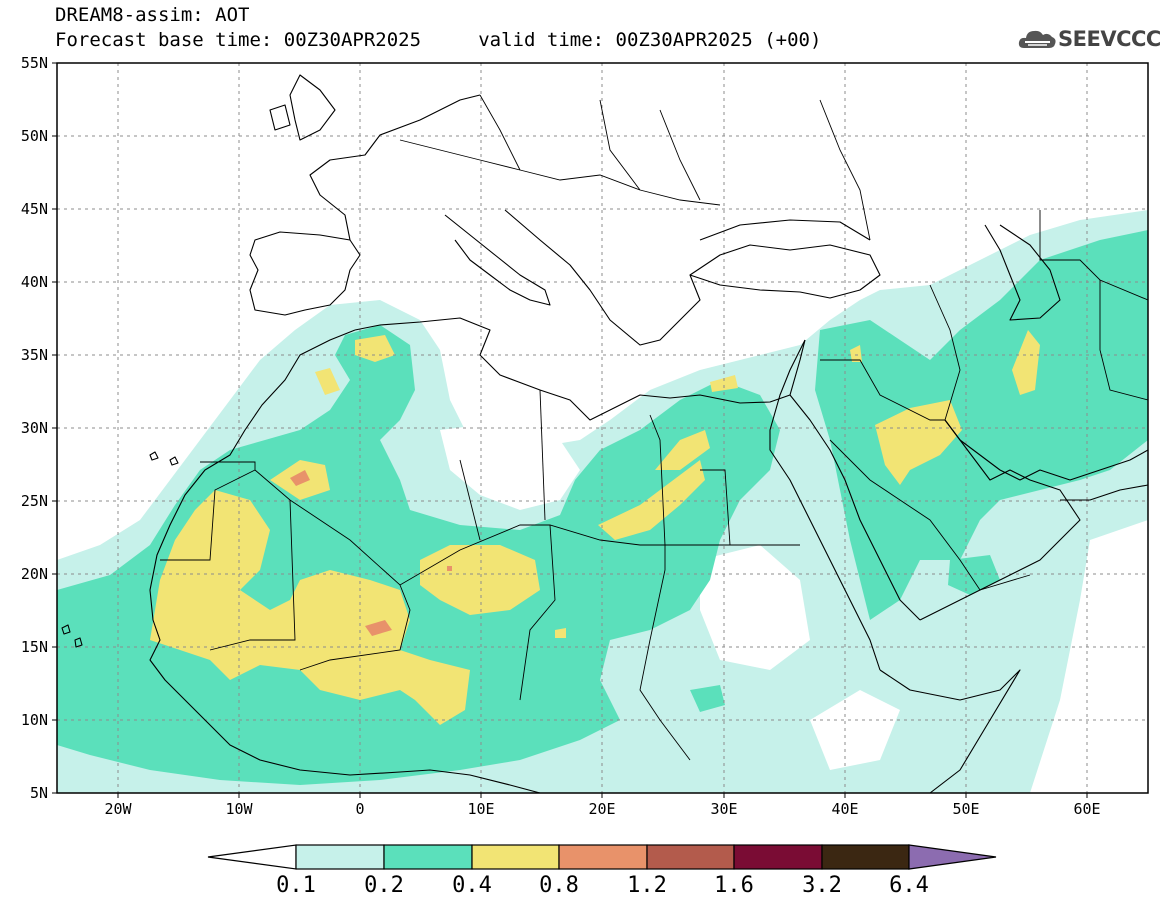 The width and height of the screenshot is (1165, 905). What do you see at coordinates (965, 809) in the screenshot?
I see `lon-label: 50E` at bounding box center [965, 809].